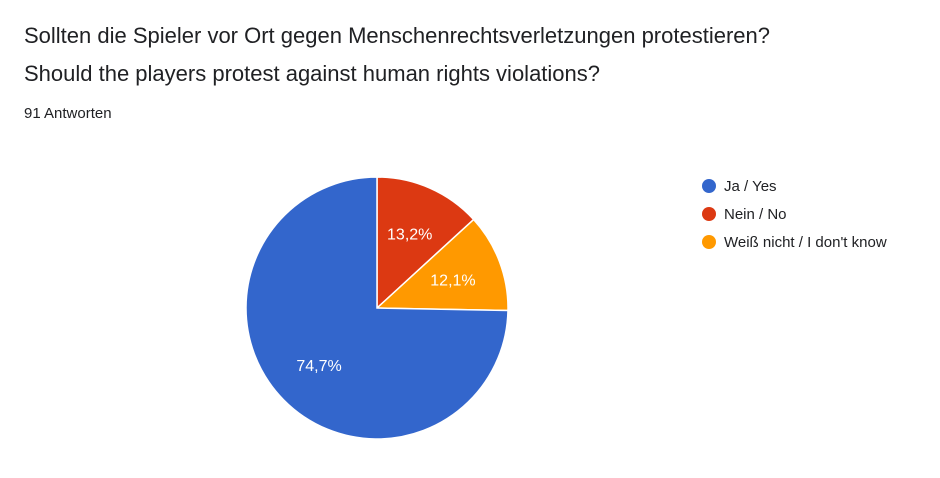 Image resolution: width=940 pixels, height=478 pixels. I want to click on pie-slice-dont-know, so click(442, 265).